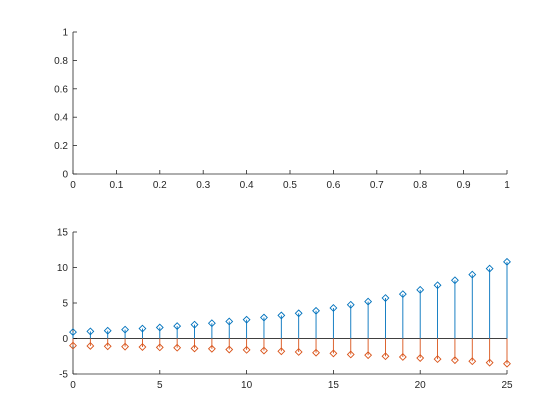 The width and height of the screenshot is (560, 420). What do you see at coordinates (61, 89) in the screenshot?
I see `y-tick-label: 0.6` at bounding box center [61, 89].